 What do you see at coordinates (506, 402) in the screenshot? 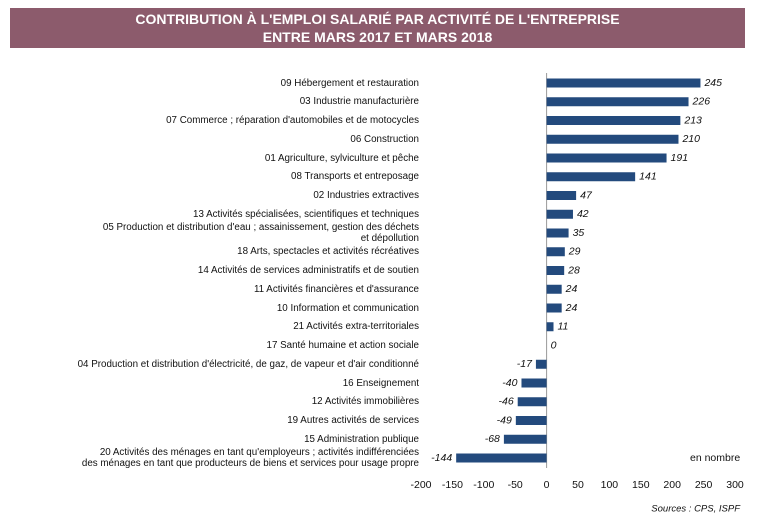
I see `value-label: -46` at bounding box center [506, 402].